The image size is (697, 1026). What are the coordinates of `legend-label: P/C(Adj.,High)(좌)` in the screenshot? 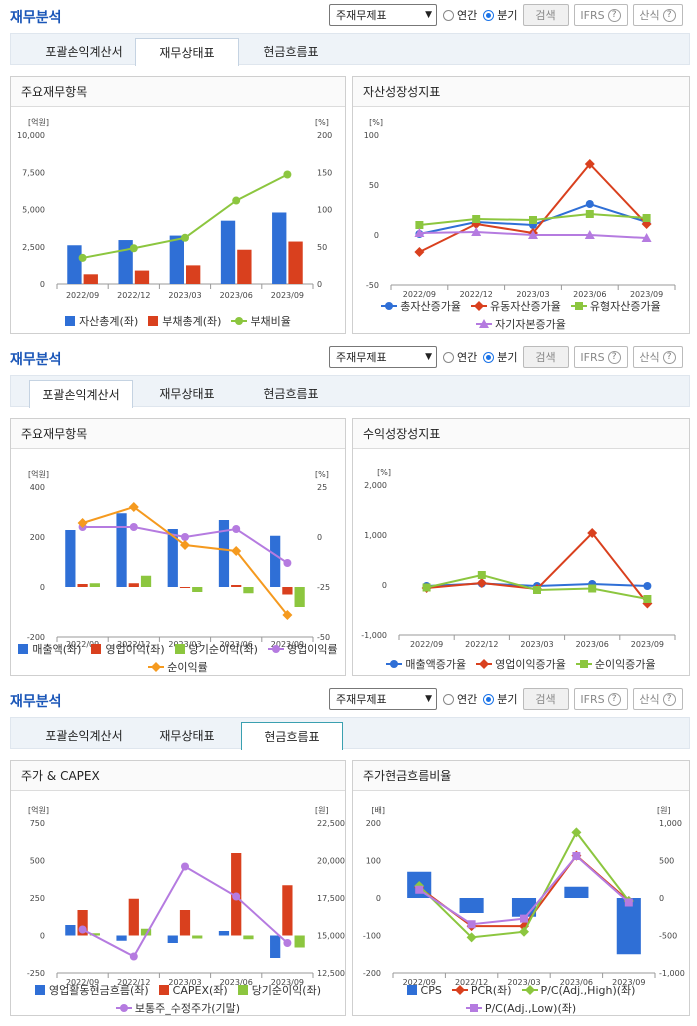 It's located at (588, 990).